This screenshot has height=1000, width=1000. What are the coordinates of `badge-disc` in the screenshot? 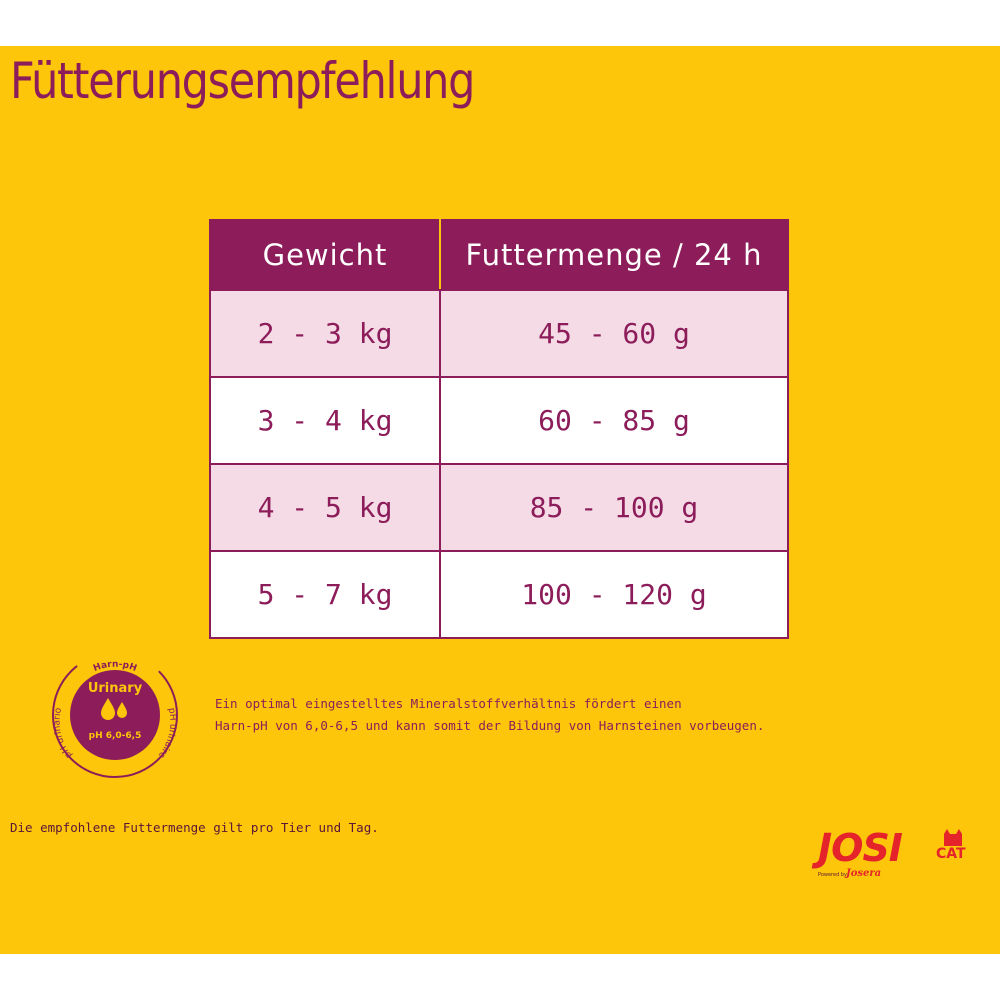 It's located at (115, 715).